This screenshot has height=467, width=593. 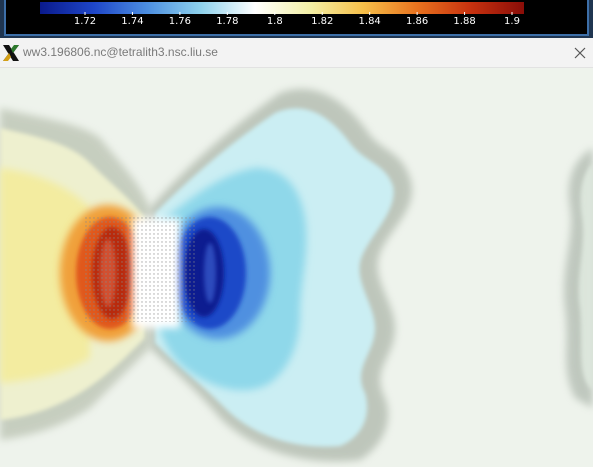 What do you see at coordinates (85, 21) in the screenshot?
I see `colorbar-tick-label: 1.72` at bounding box center [85, 21].